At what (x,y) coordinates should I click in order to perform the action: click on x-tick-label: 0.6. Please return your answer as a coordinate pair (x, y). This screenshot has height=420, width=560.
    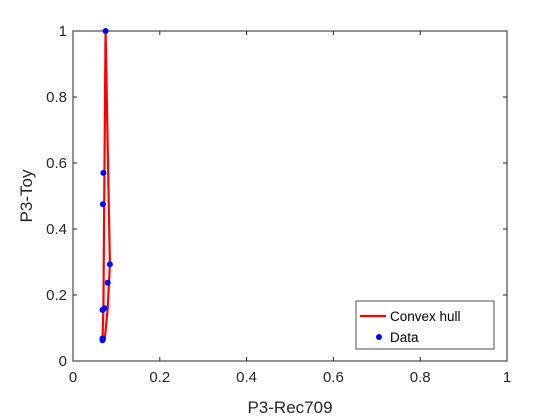
    Looking at the image, I should click on (333, 377).